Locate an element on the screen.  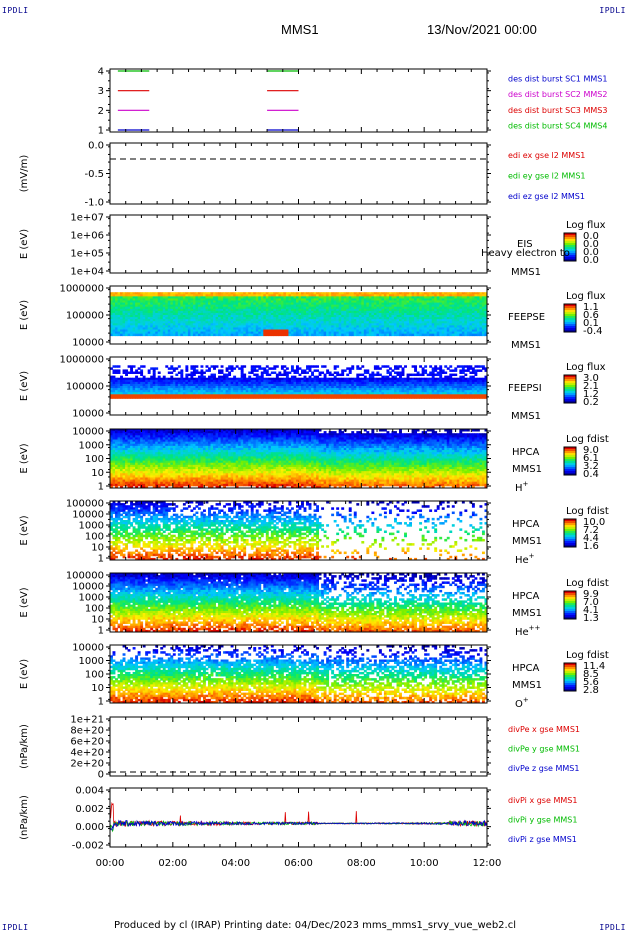
colorbar-tick-label: 0.0 is located at coordinates (591, 244).